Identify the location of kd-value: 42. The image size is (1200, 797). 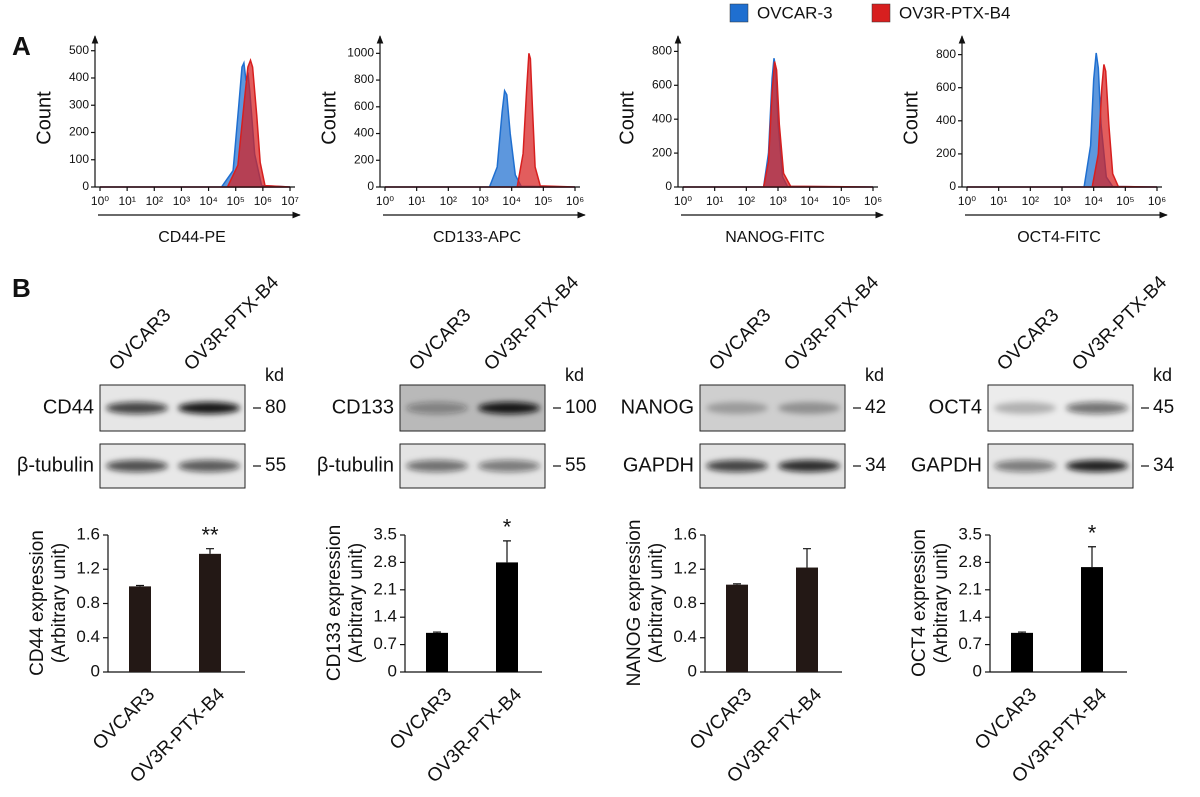
(875, 407).